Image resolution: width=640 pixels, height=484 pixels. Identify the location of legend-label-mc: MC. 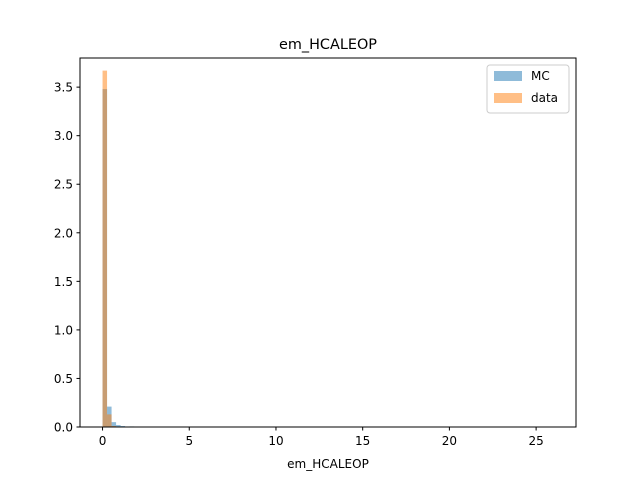
(540, 76).